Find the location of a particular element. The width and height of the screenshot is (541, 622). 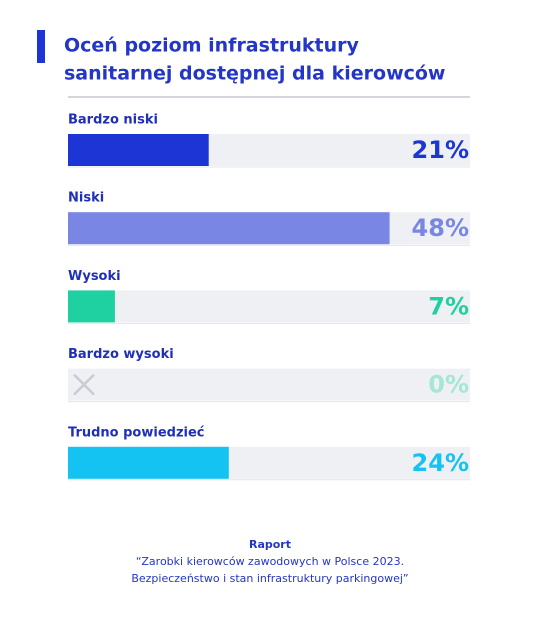

value-label: 7% is located at coordinates (448, 306).